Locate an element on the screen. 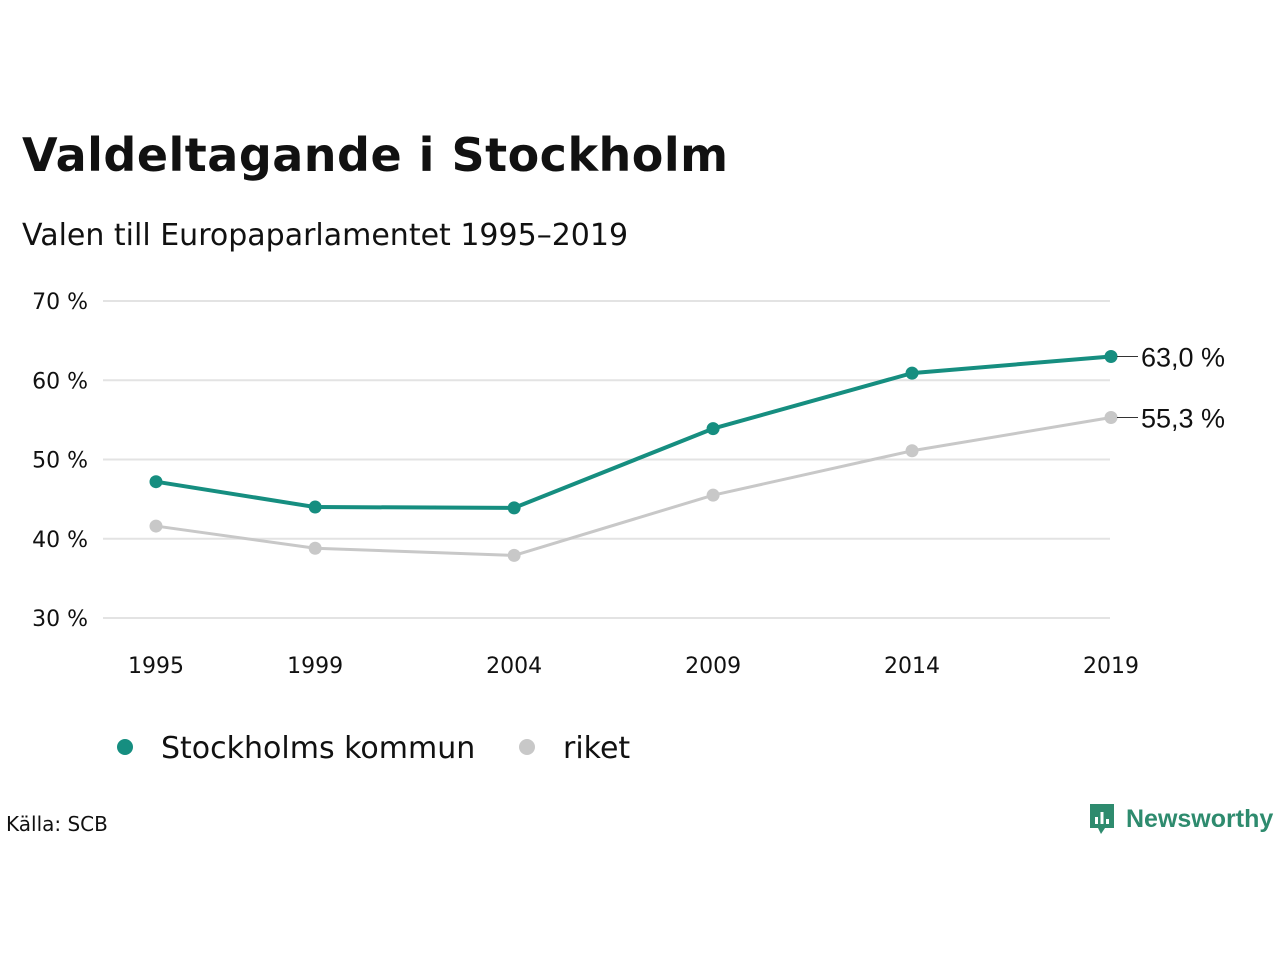 This screenshot has width=1280, height=960. newsworthy-logo-icon is located at coordinates (1102, 819).